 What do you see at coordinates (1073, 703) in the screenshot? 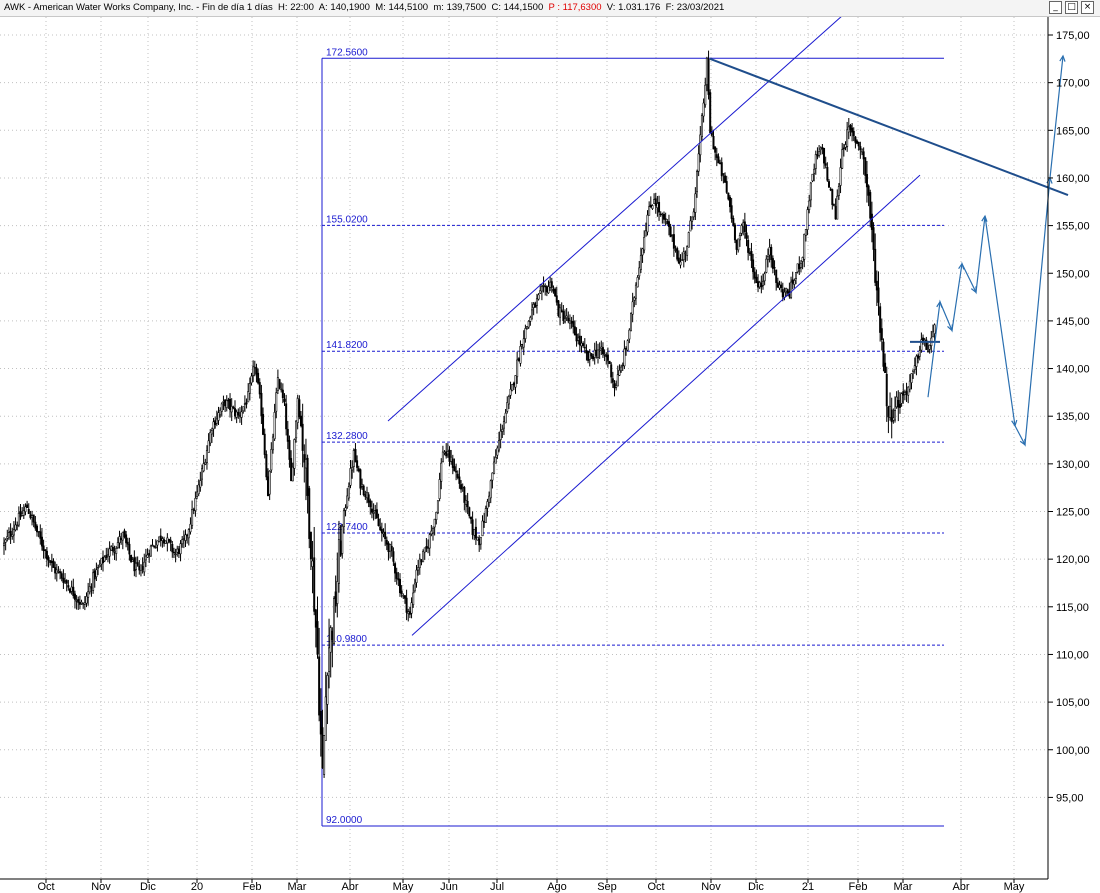
I see `y-tick-label: 105,00` at bounding box center [1073, 703].